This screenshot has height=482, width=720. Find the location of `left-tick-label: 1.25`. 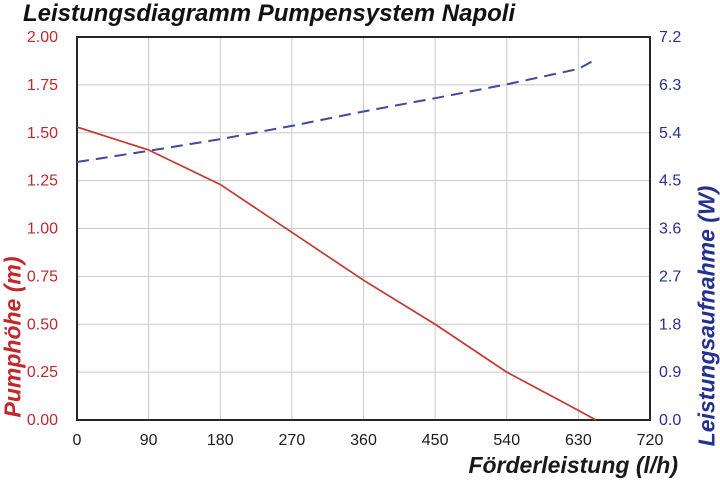

left-tick-label: 1.25 is located at coordinates (42, 181).